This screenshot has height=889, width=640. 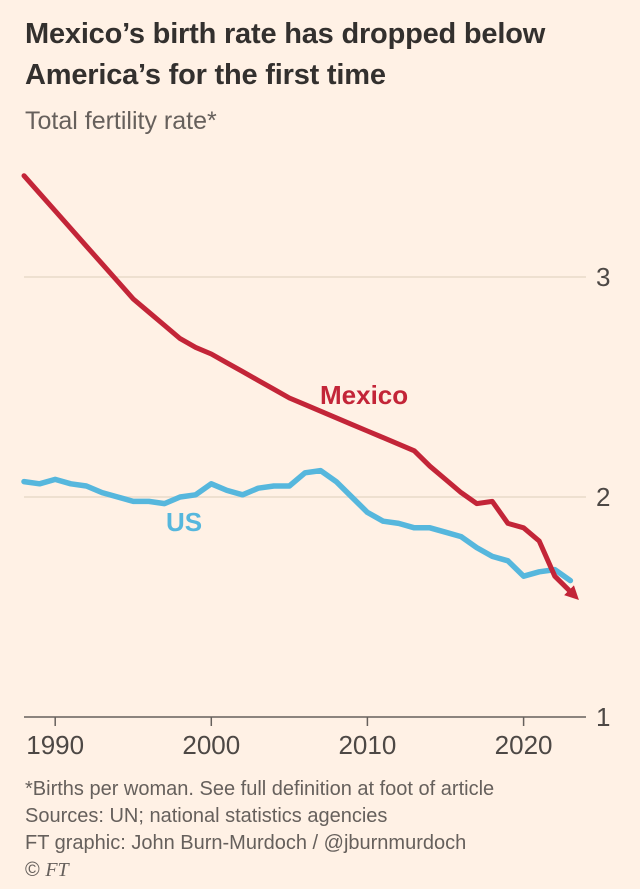 What do you see at coordinates (524, 745) in the screenshot?
I see `x-tick-label: 2020` at bounding box center [524, 745].